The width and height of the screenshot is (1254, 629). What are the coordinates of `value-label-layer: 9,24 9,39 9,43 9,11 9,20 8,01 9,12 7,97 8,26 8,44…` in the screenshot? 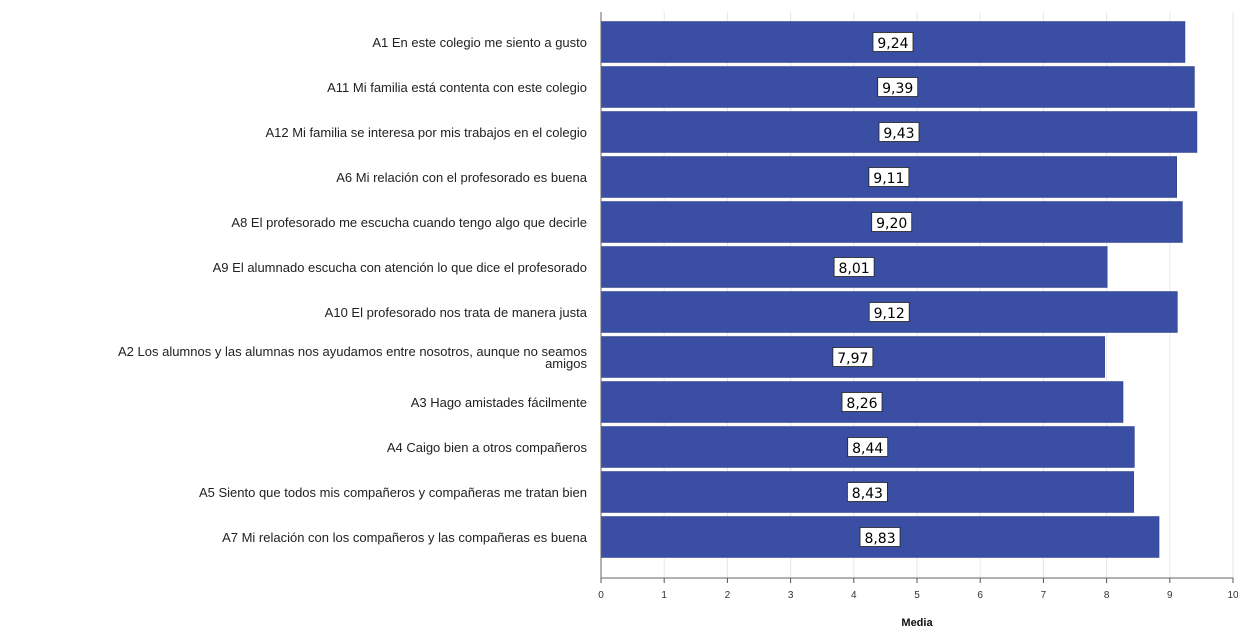 It's located at (876, 289).